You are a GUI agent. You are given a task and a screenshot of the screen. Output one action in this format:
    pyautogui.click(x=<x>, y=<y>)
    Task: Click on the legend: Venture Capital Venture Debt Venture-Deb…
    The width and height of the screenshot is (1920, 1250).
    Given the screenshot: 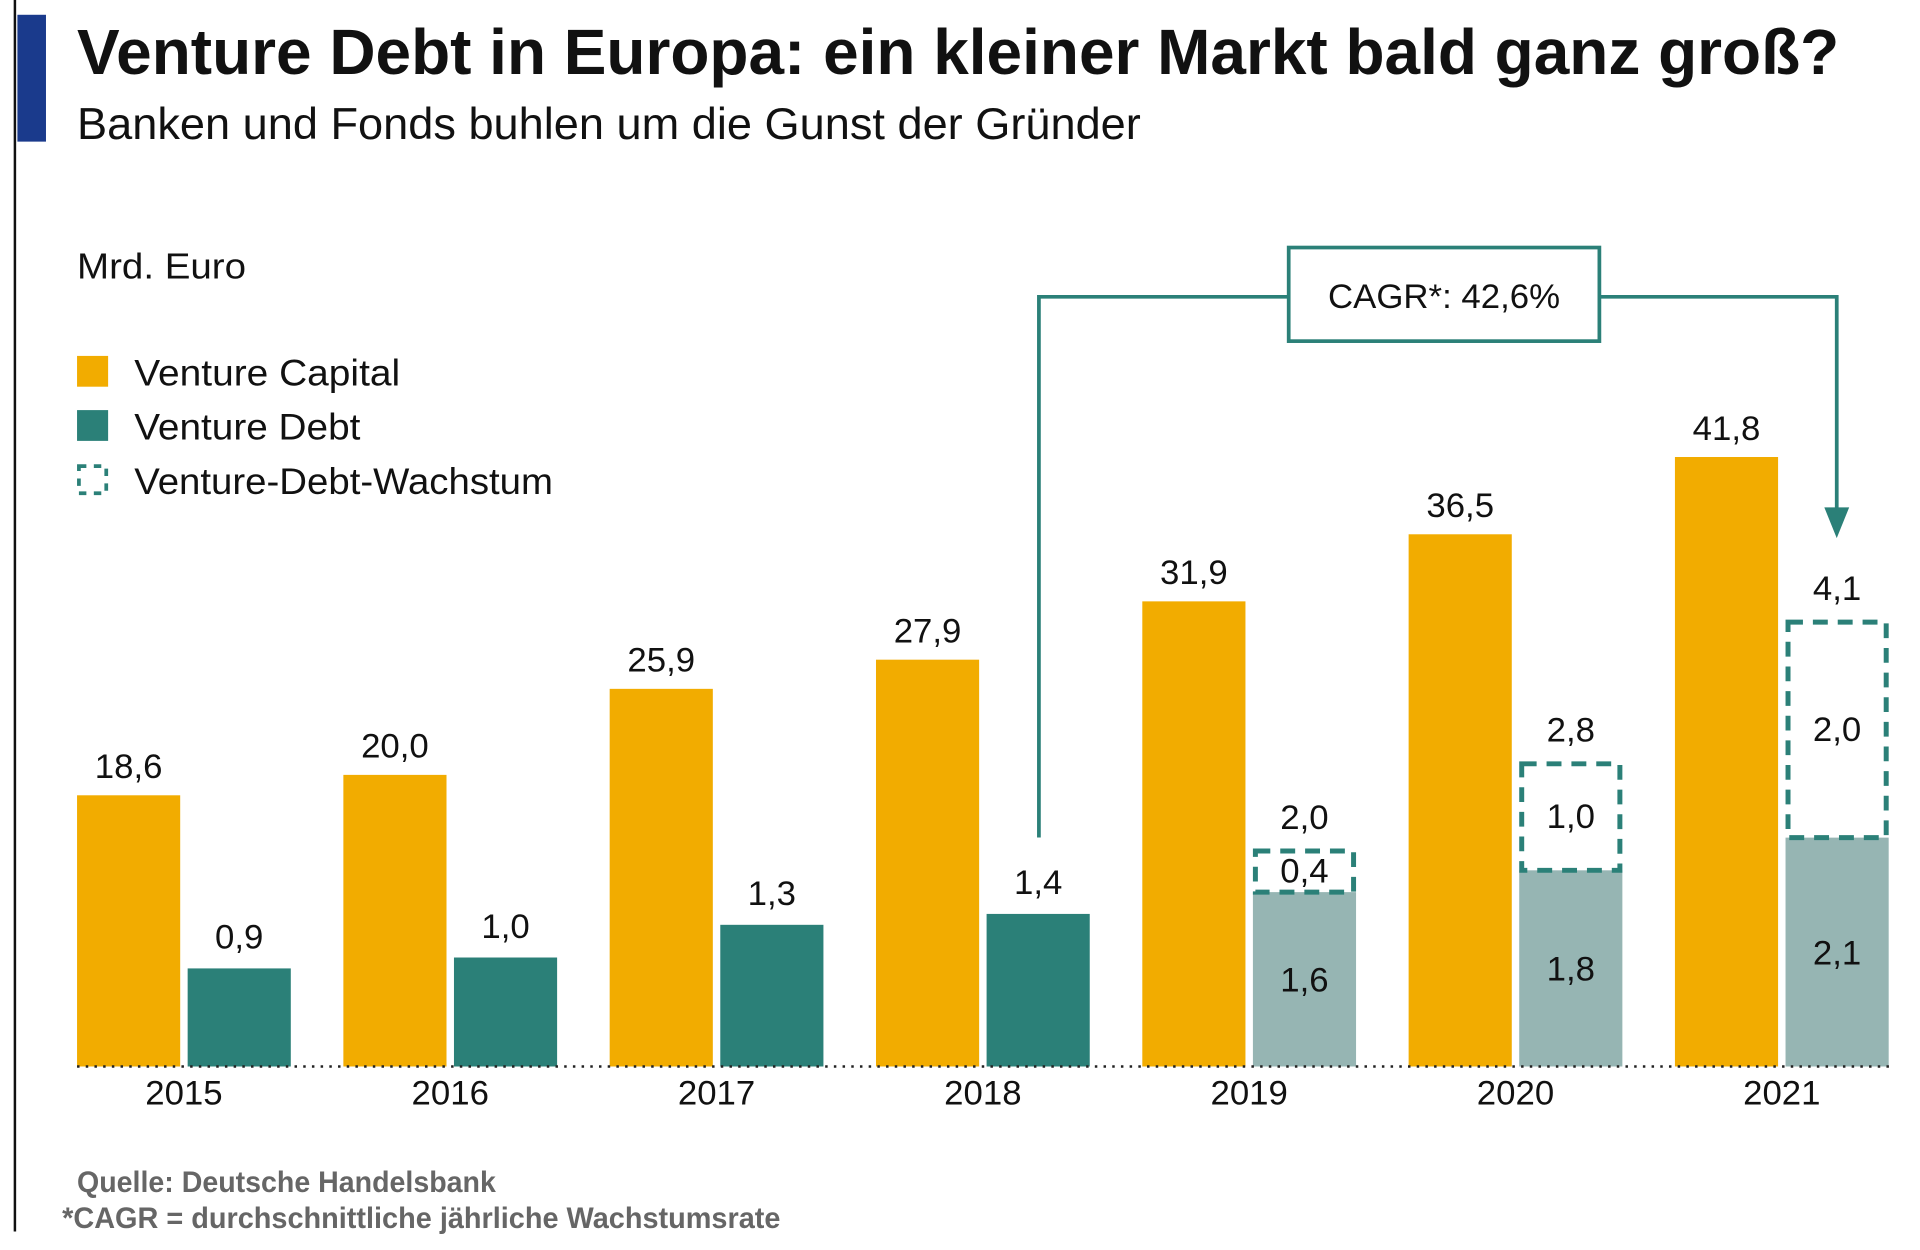 What is the action you would take?
    pyautogui.click(x=315, y=427)
    